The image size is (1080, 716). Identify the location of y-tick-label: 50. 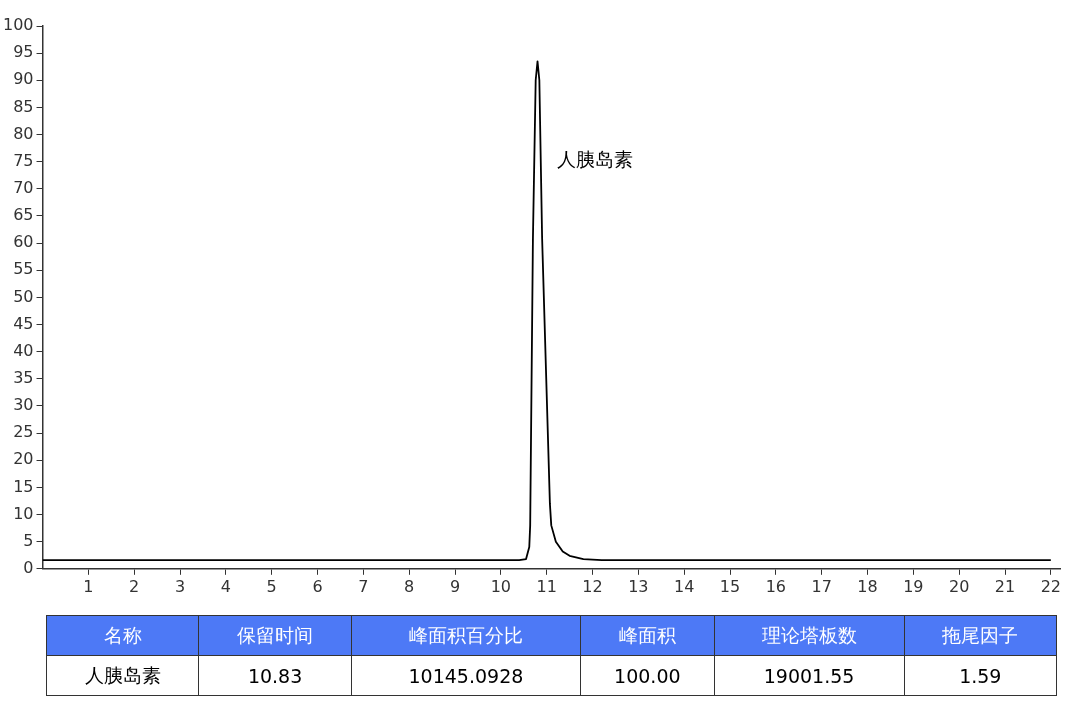
(23, 296).